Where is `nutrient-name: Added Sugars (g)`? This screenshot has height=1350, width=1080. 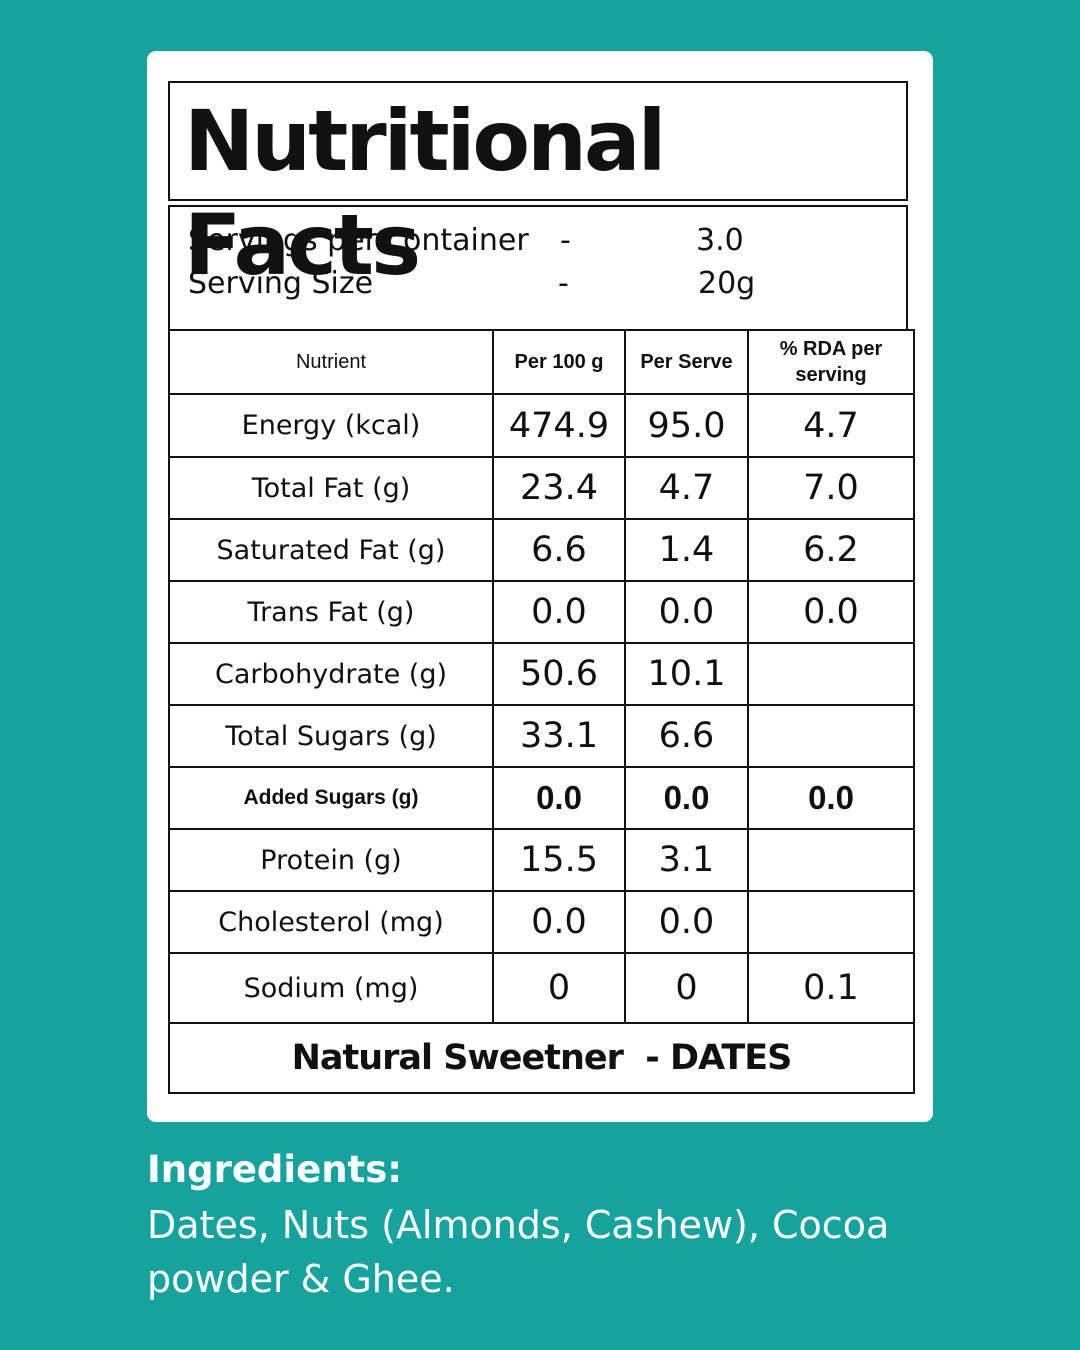 nutrient-name: Added Sugars (g) is located at coordinates (331, 798).